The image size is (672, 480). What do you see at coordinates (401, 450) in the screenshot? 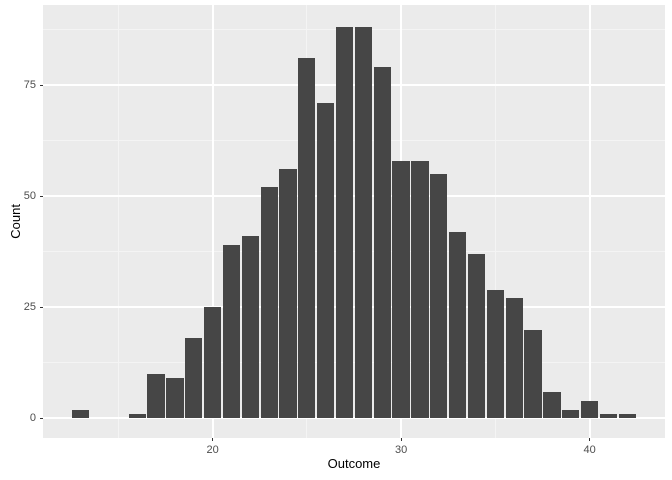
I see `x-tick-label: 30` at bounding box center [401, 450].